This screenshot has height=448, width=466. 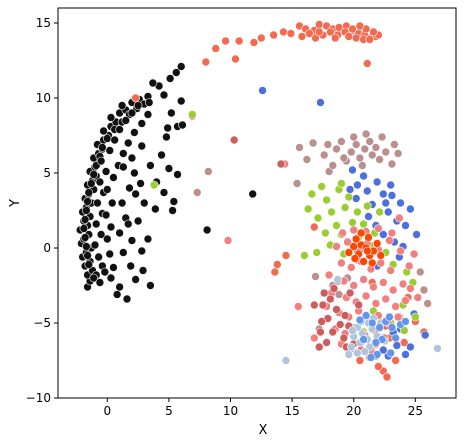 What do you see at coordinates (169, 411) in the screenshot?
I see `x-tick-label: 5` at bounding box center [169, 411].